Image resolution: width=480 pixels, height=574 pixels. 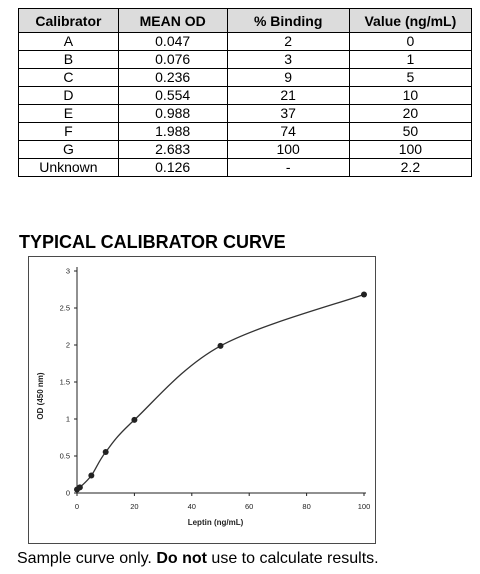 What do you see at coordinates (172, 77) in the screenshot?
I see `cell-mean-od: 0.236` at bounding box center [172, 77].